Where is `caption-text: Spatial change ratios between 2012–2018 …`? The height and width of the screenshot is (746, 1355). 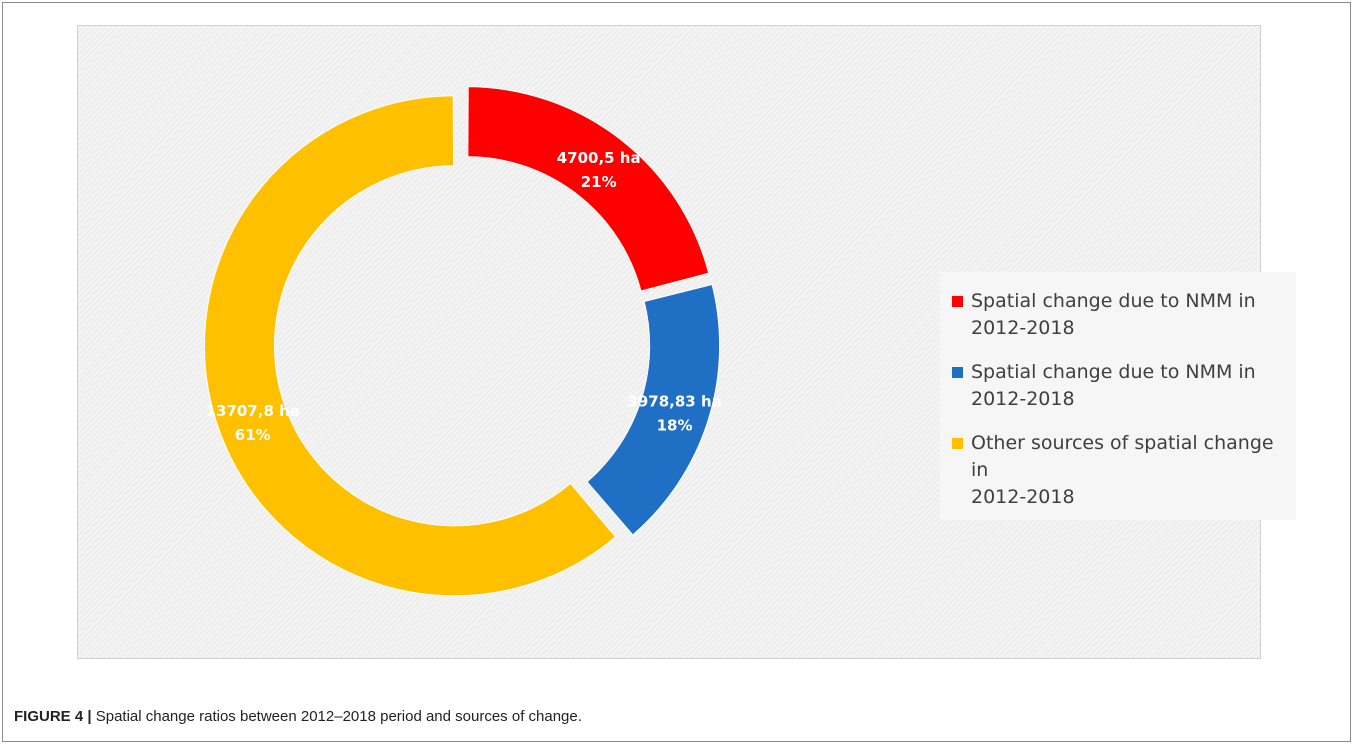 caption-text: Spatial change ratios between 2012–2018 … is located at coordinates (338, 716).